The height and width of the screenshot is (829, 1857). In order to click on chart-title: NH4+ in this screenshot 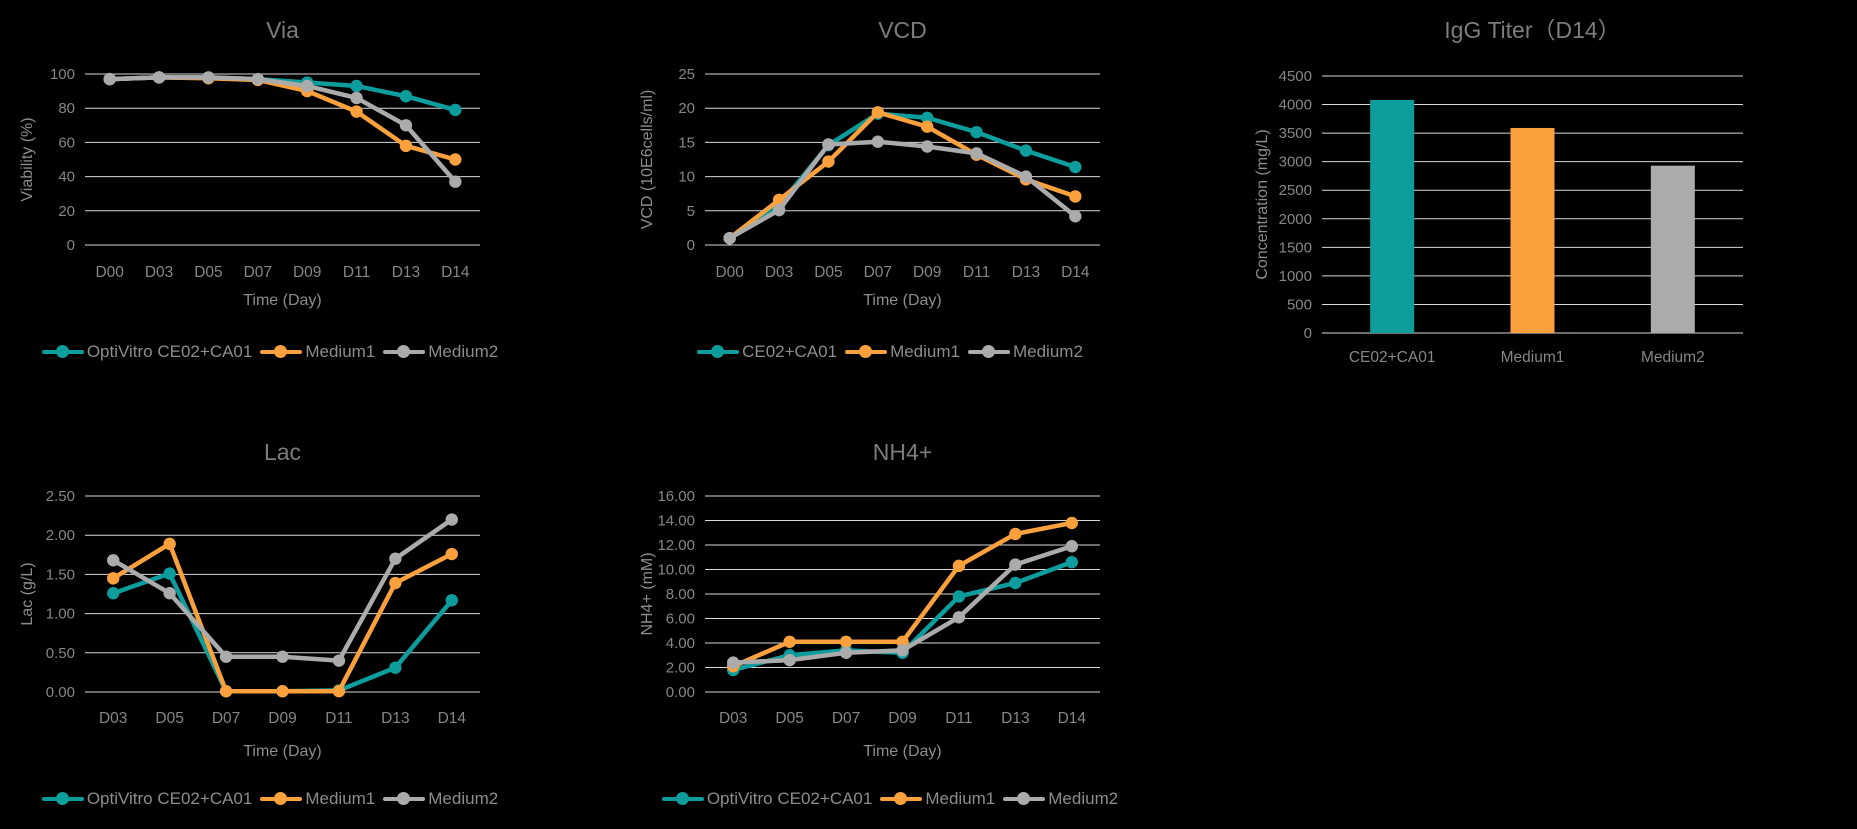, I will do `click(902, 452)`.